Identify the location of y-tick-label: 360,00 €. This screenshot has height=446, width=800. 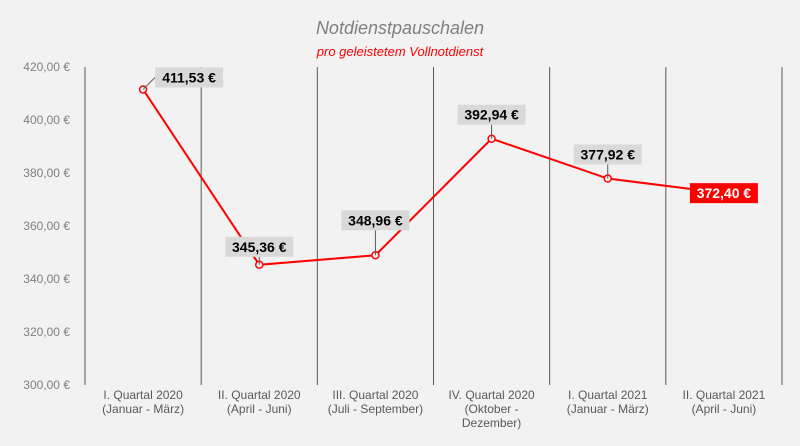
(46, 226).